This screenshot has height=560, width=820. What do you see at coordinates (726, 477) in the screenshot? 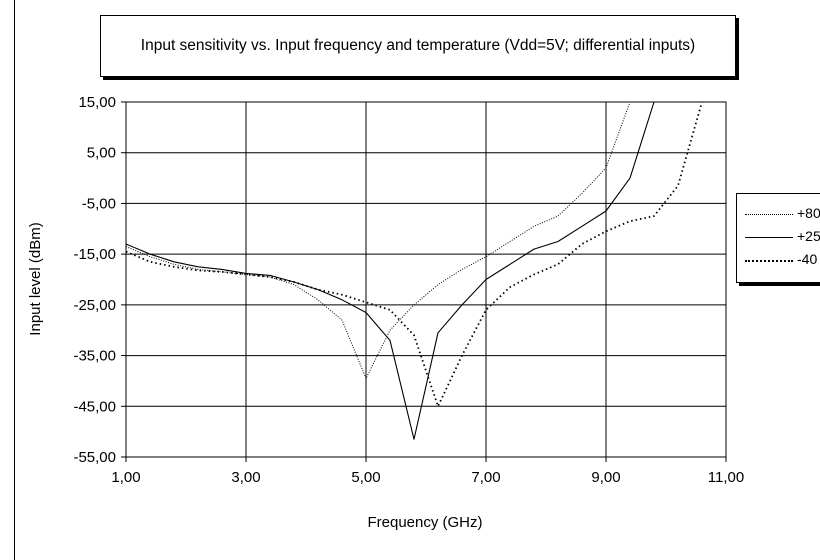
I see `x-tick-label: 11,00` at bounding box center [726, 477].